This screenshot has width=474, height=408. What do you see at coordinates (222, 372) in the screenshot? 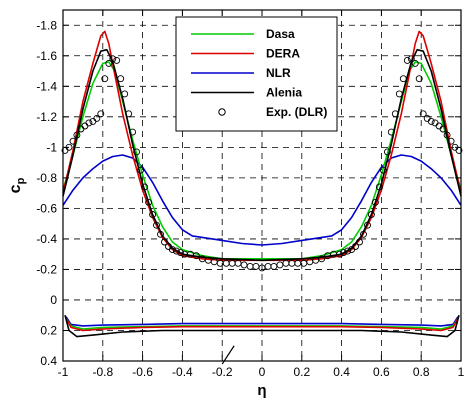
I see `x-tick-label: -0.2` at bounding box center [222, 372].